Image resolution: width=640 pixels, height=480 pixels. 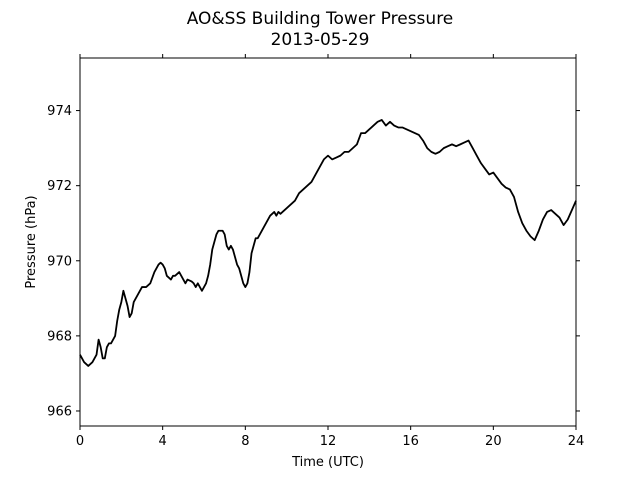 I want to click on chart-title: AO&SS Building Tower Pressure, so click(x=320, y=19).